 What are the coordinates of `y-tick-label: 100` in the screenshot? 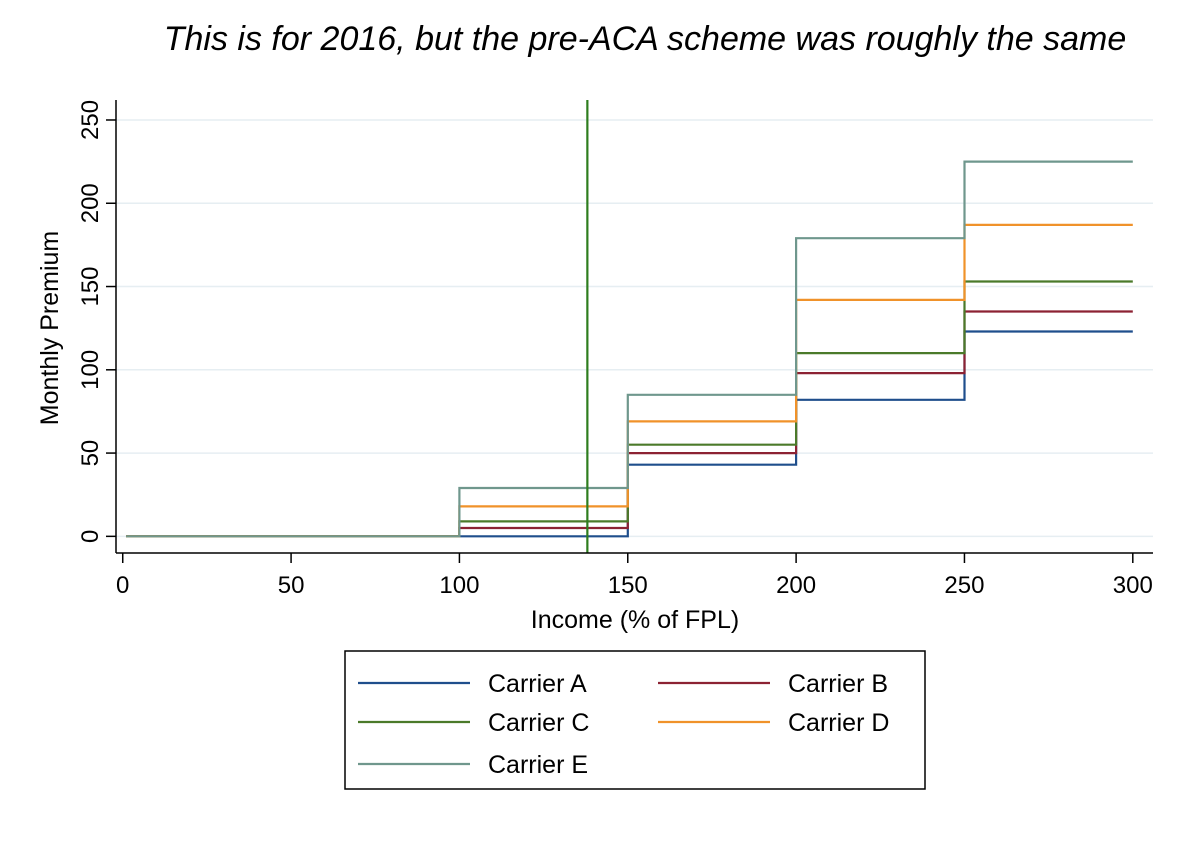 It's located at (90, 370).